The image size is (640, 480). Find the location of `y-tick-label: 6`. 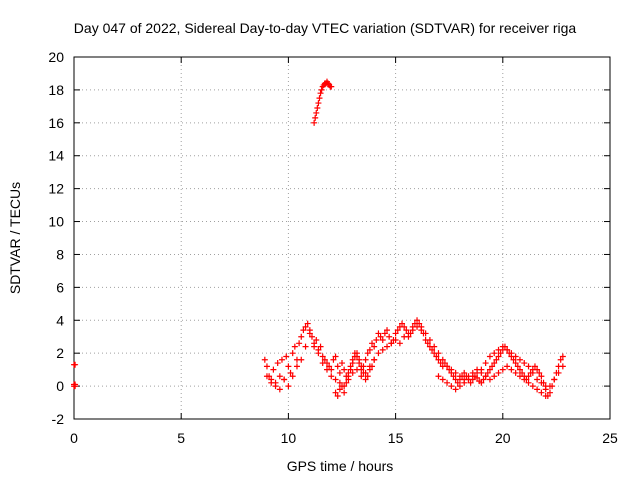

y-tick-label: 6 is located at coordinates (60, 287).